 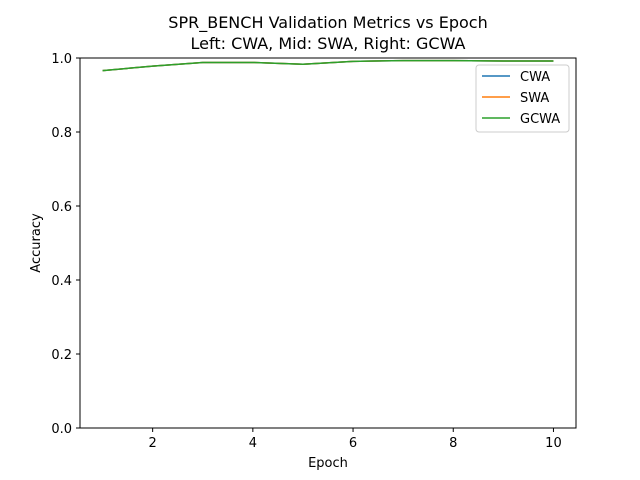 What do you see at coordinates (535, 77) in the screenshot?
I see `legend-label-cwa: CWA` at bounding box center [535, 77].